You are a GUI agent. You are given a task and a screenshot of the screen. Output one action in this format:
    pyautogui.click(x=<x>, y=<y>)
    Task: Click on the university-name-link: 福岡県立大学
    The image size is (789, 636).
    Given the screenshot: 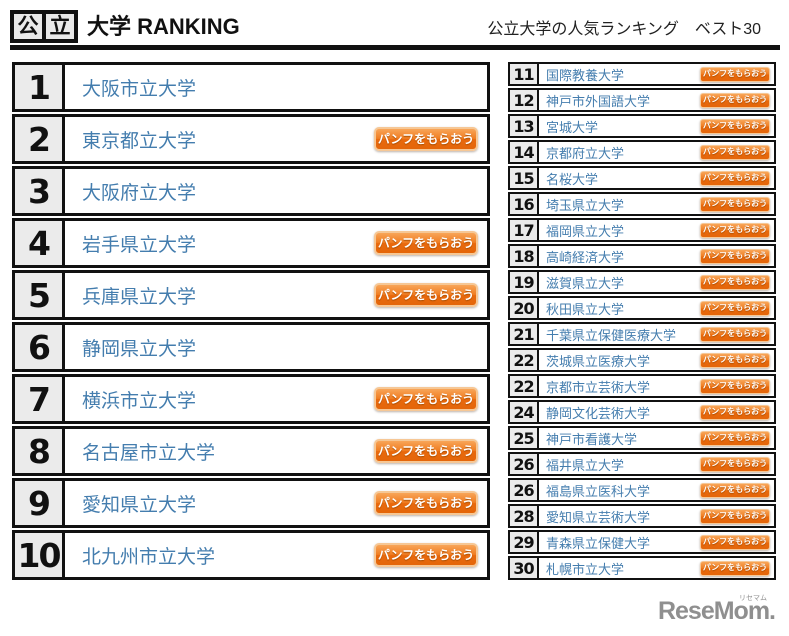 What is the action you would take?
    pyautogui.click(x=585, y=231)
    